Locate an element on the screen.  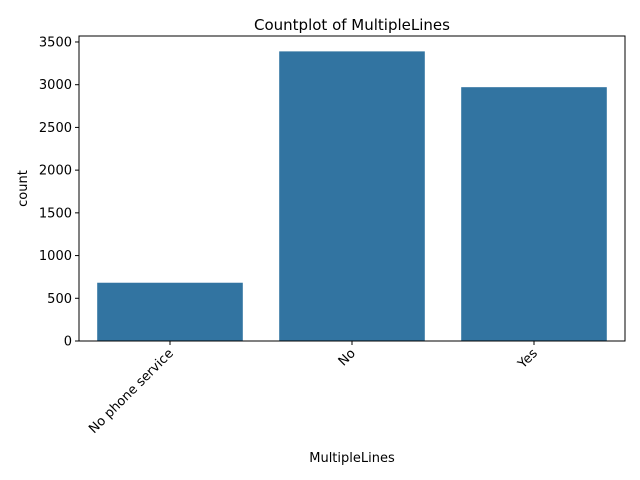
y-tick-label: 3500 is located at coordinates (55, 42).